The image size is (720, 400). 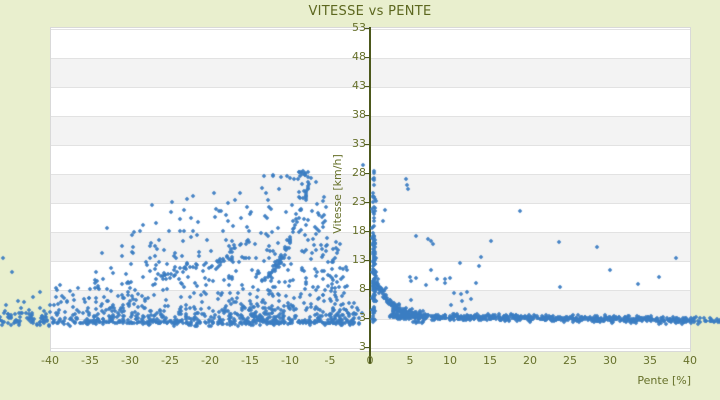 I want to click on x-tick-label: -10, so click(x=290, y=360).